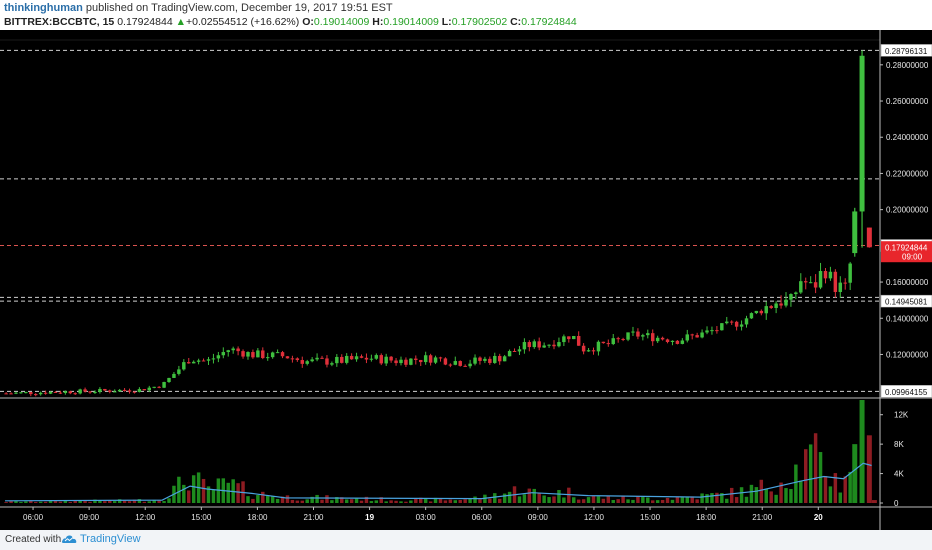 The image size is (932, 550). I want to click on time-tick-label: 03:00, so click(426, 517).